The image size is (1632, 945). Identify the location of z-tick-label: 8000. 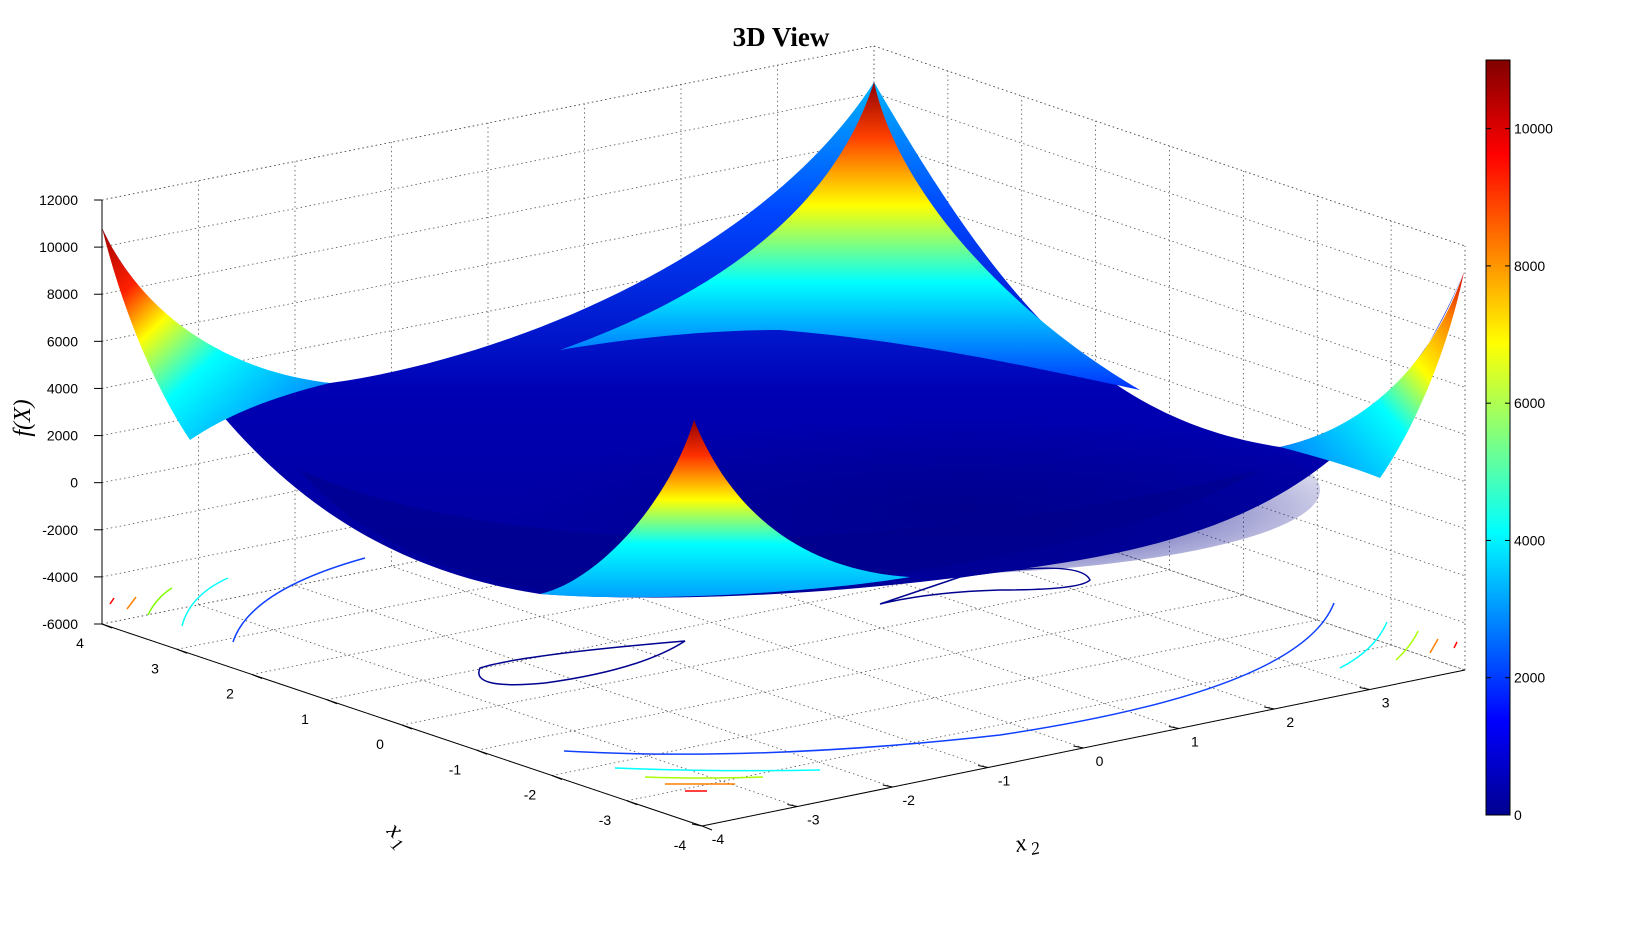
(62, 294).